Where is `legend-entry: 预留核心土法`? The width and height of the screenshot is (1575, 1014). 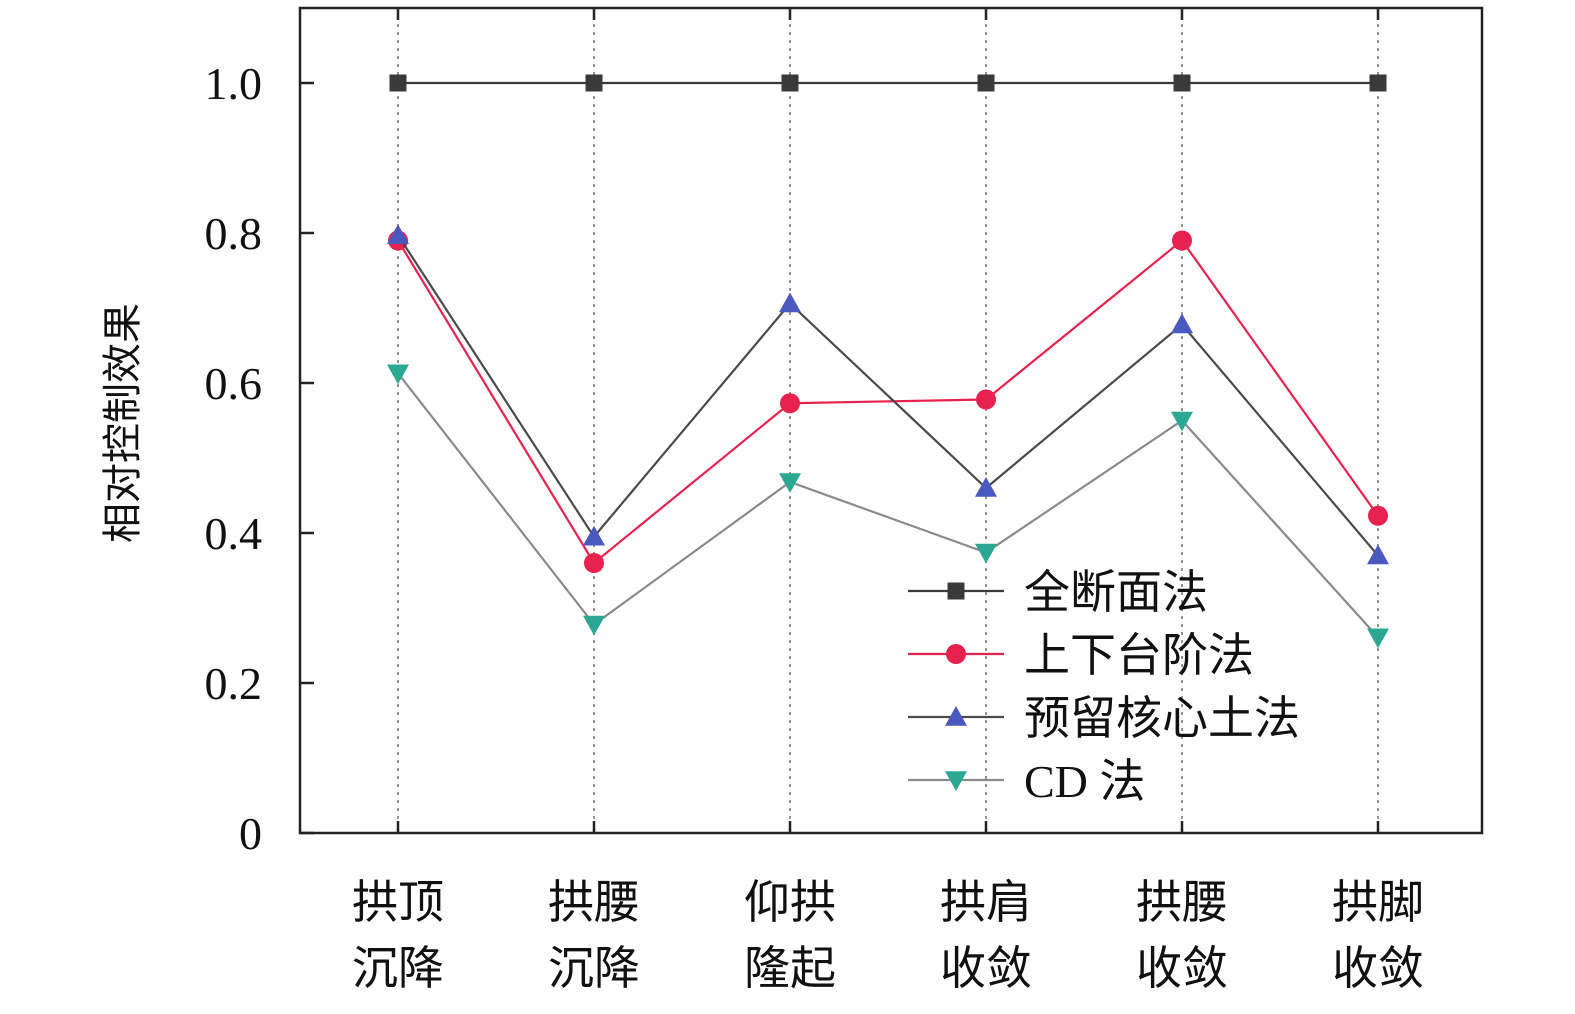 legend-entry: 预留核心土法 is located at coordinates (1104, 718).